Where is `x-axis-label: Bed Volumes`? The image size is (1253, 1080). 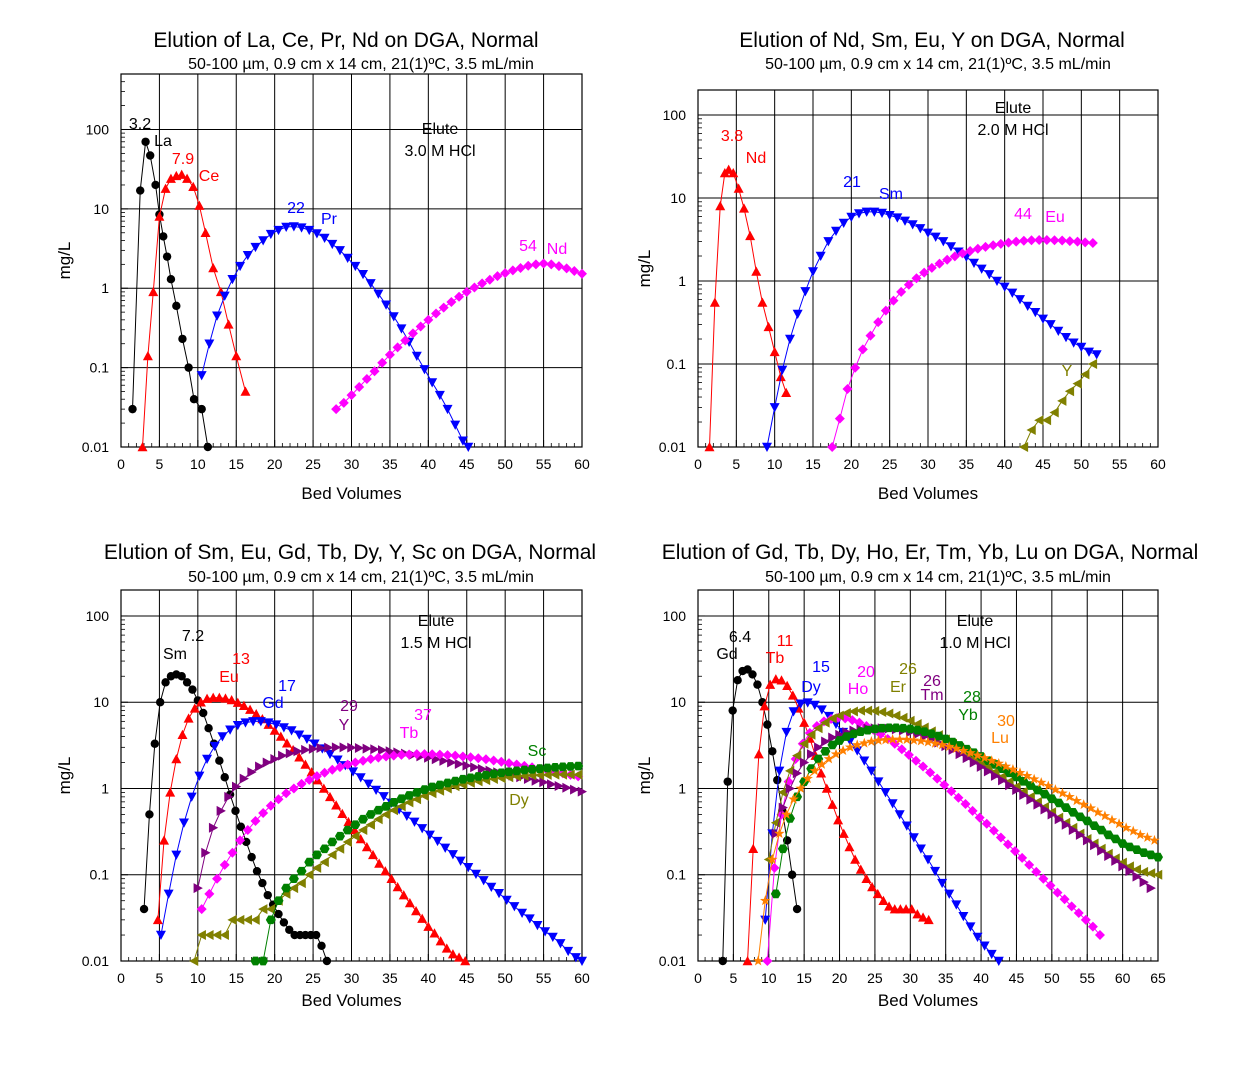
x-axis-label: Bed Volumes is located at coordinates (351, 493).